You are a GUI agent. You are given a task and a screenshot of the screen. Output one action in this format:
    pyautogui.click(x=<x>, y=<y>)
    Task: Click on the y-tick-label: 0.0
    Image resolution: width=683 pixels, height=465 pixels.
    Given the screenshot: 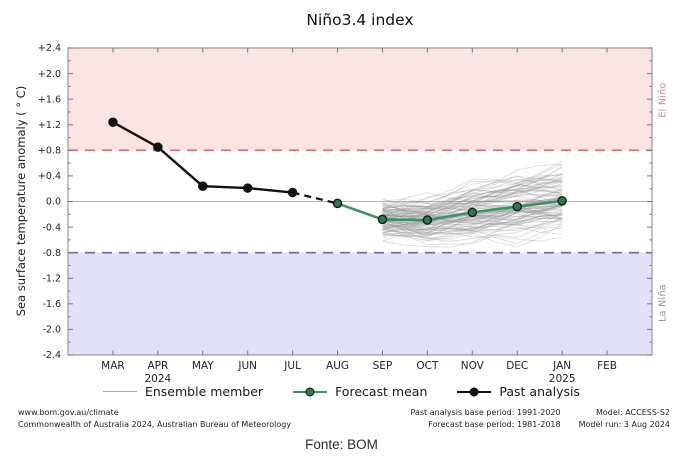 What is the action you would take?
    pyautogui.click(x=53, y=202)
    